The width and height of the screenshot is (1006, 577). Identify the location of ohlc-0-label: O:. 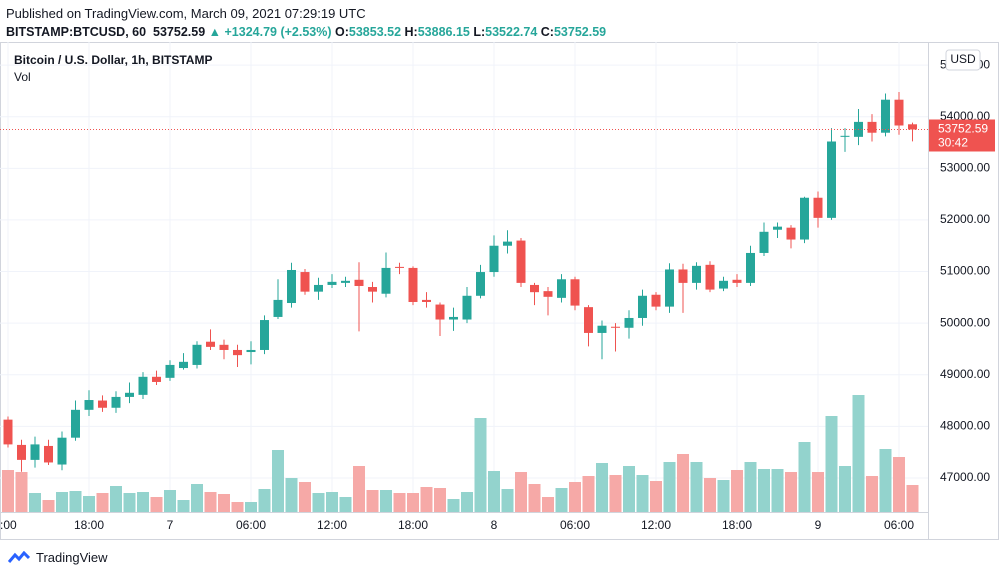
(342, 32).